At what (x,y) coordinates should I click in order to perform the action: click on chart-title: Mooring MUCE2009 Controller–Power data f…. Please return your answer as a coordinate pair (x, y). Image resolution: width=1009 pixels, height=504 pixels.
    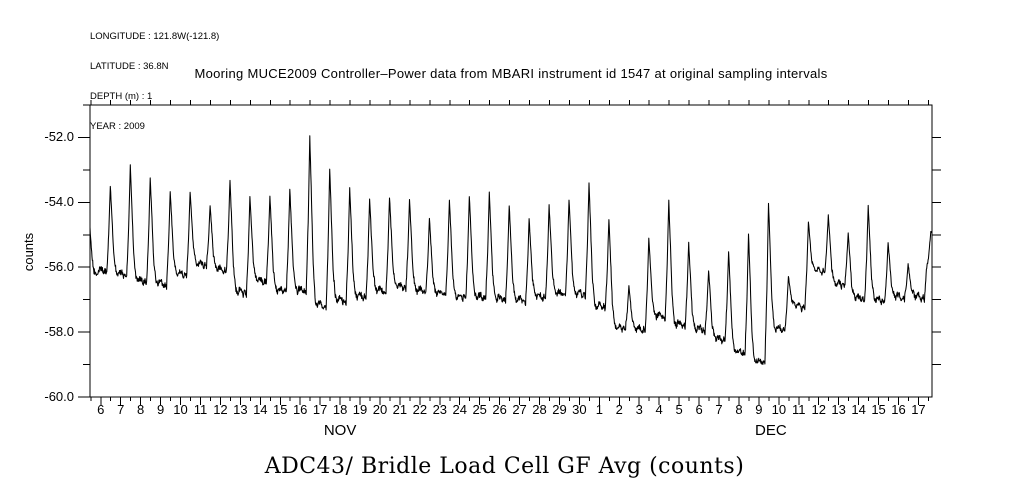
    Looking at the image, I should click on (511, 73).